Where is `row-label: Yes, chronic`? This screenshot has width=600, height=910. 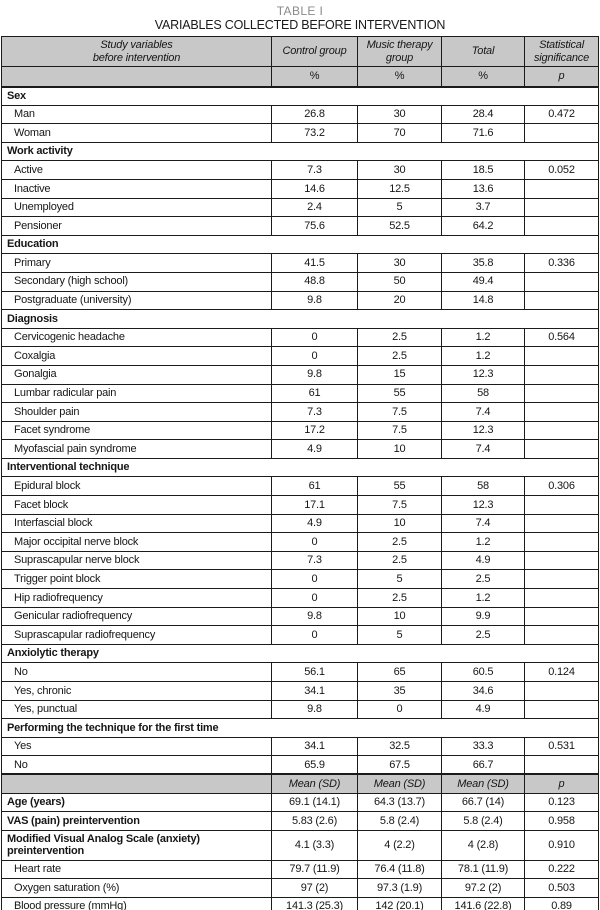 row-label: Yes, chronic is located at coordinates (136, 691).